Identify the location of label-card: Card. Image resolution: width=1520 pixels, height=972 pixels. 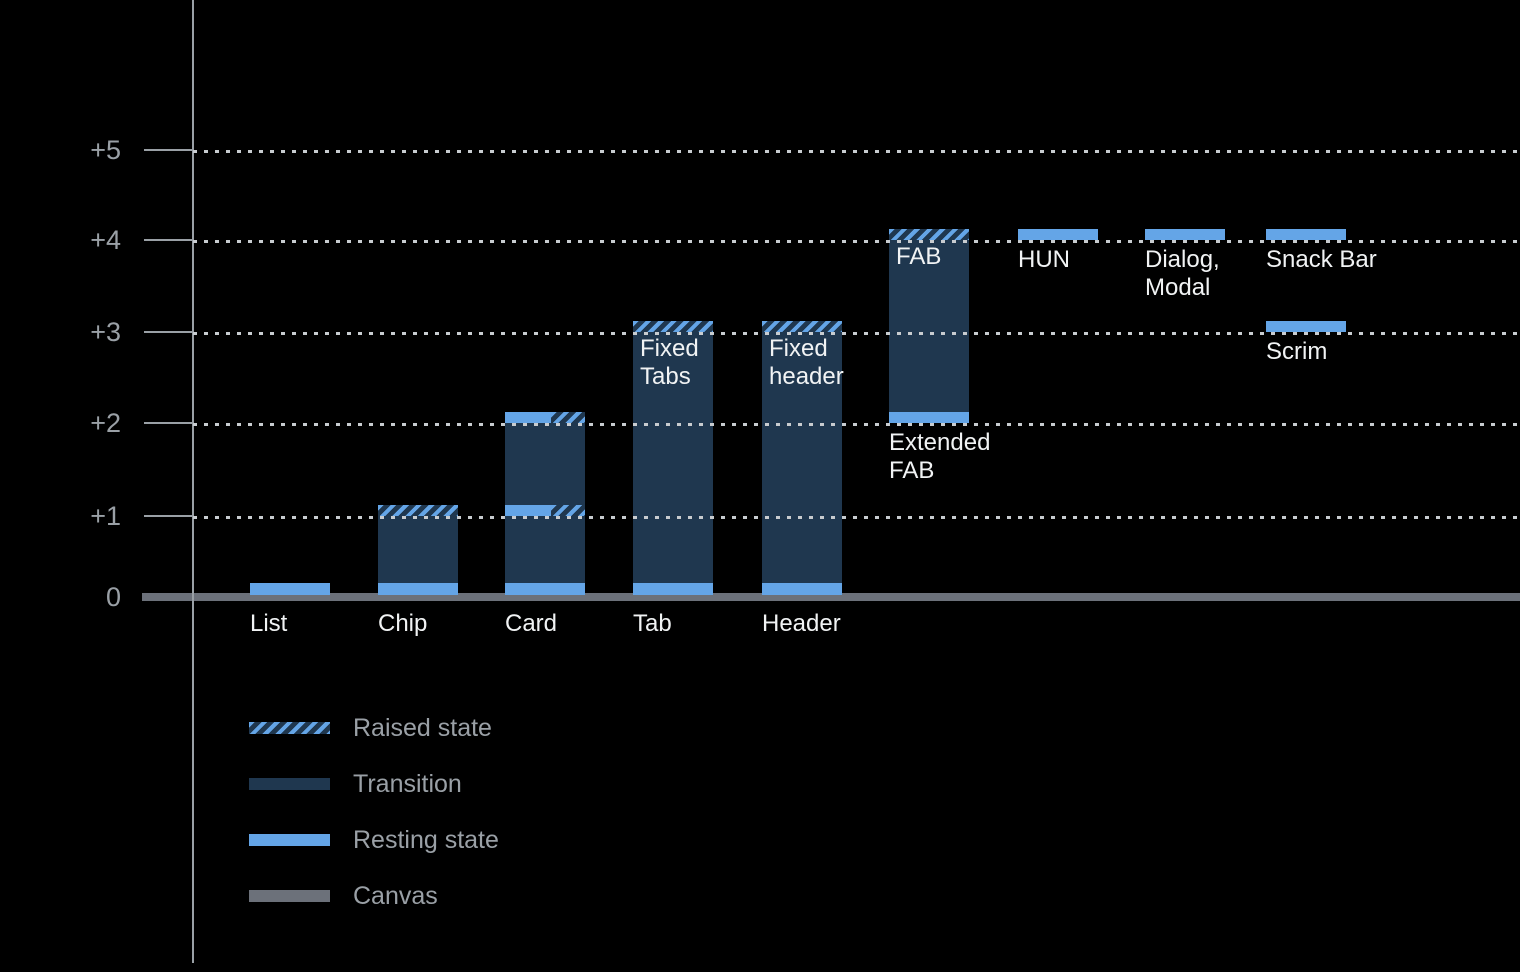
(531, 623).